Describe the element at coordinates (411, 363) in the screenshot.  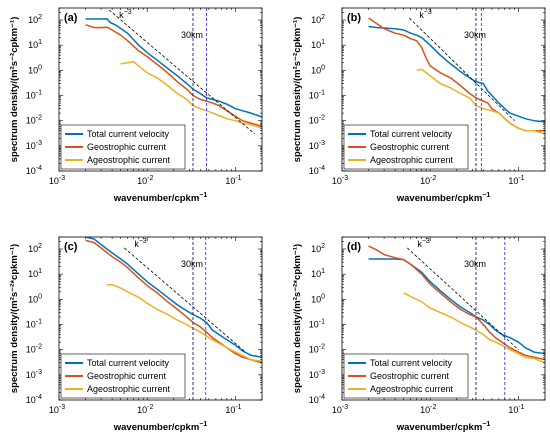
I see `legend-label-total: Total current velocity` at that location.